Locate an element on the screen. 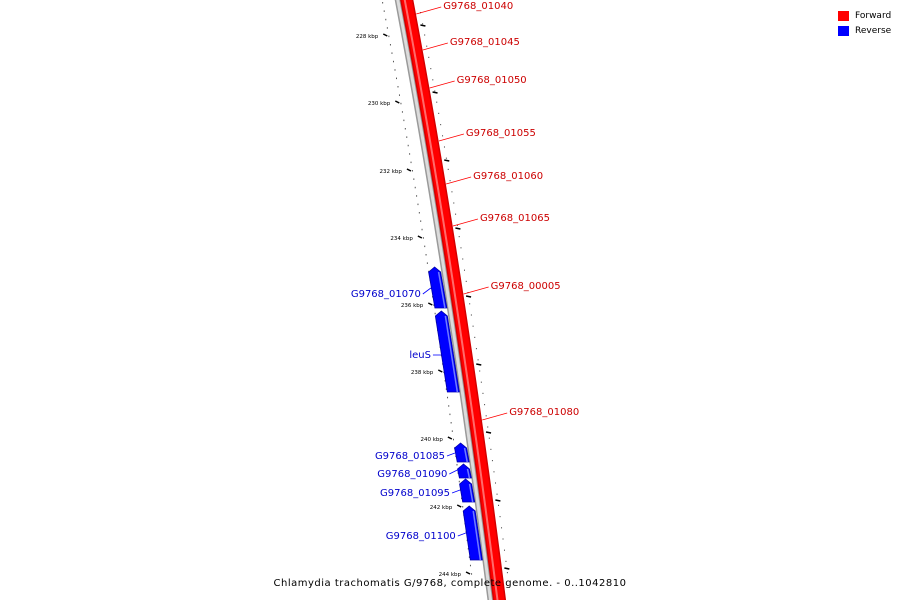 The image size is (900, 600). forward-gene-label: G9768_01055 is located at coordinates (501, 133).